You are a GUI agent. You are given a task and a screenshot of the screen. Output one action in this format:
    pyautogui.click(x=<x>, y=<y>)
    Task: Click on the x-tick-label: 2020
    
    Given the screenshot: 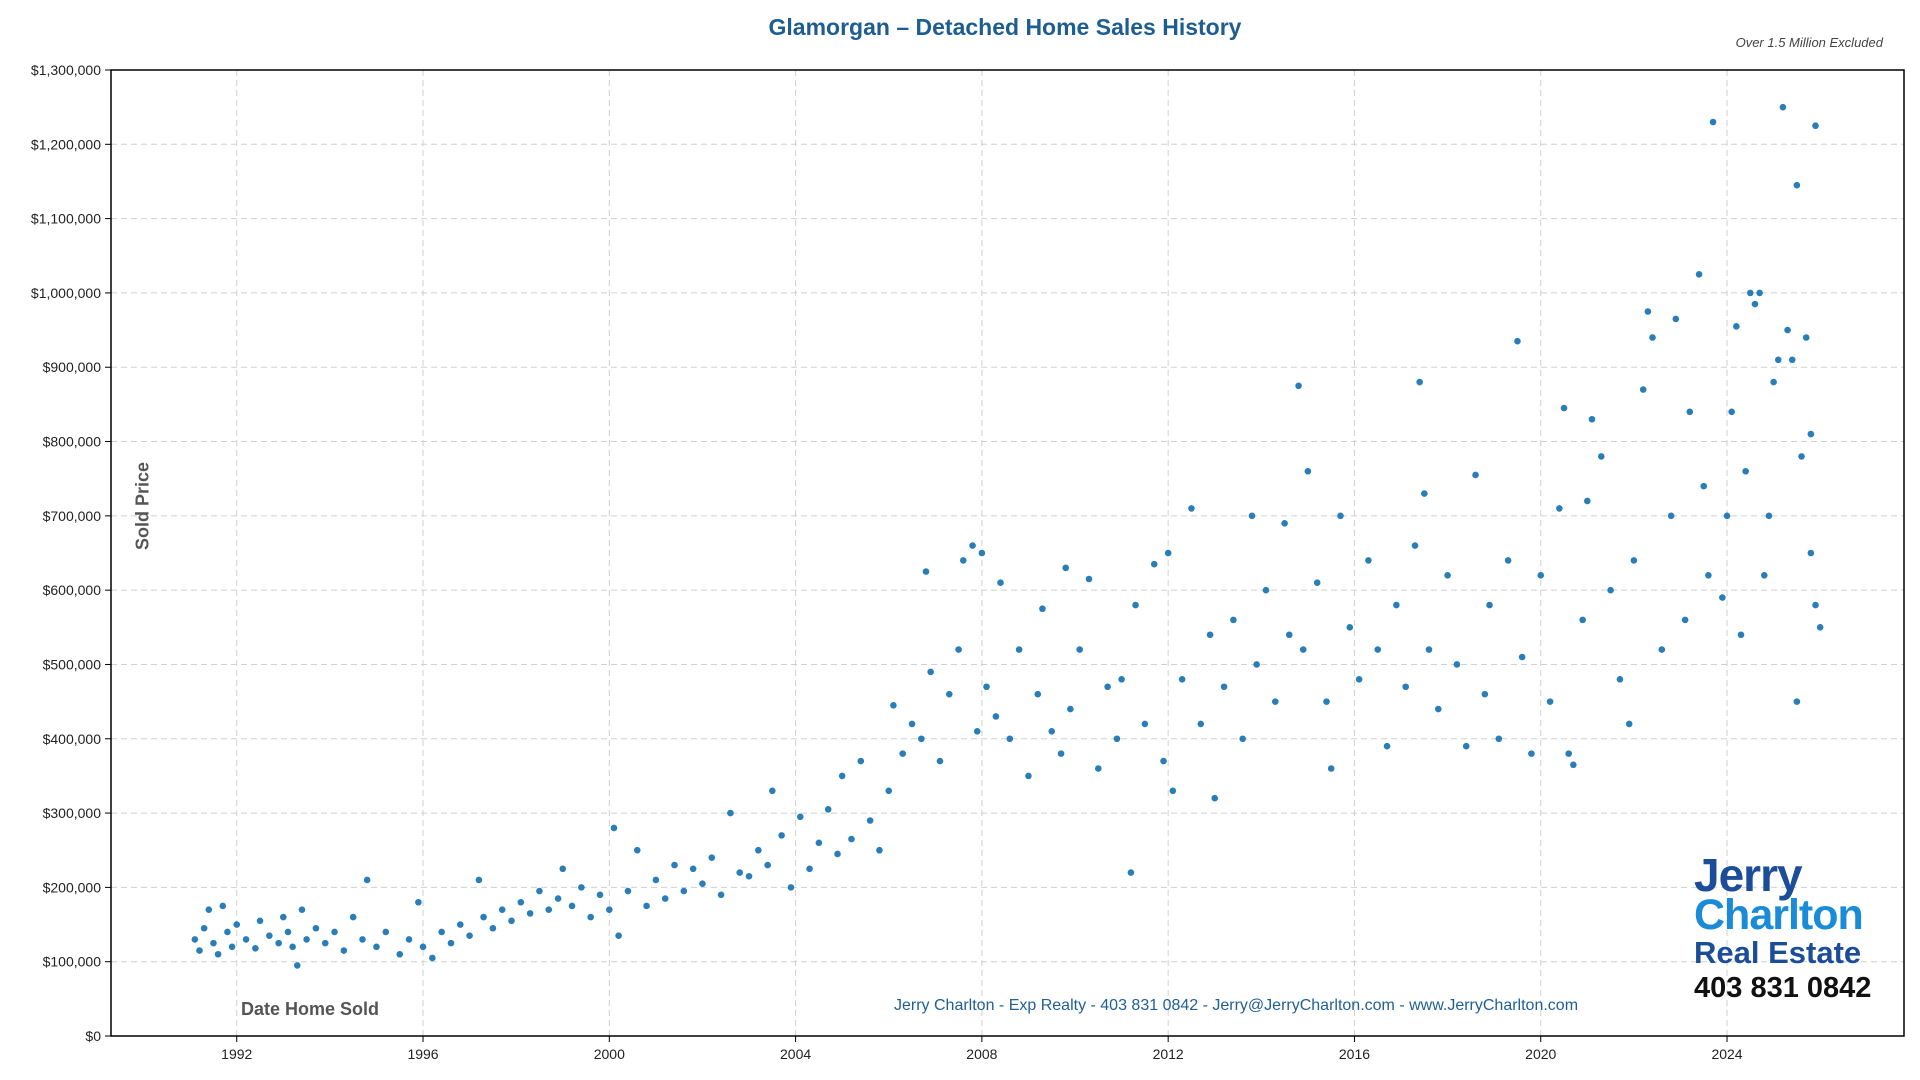 What is the action you would take?
    pyautogui.click(x=1540, y=1054)
    